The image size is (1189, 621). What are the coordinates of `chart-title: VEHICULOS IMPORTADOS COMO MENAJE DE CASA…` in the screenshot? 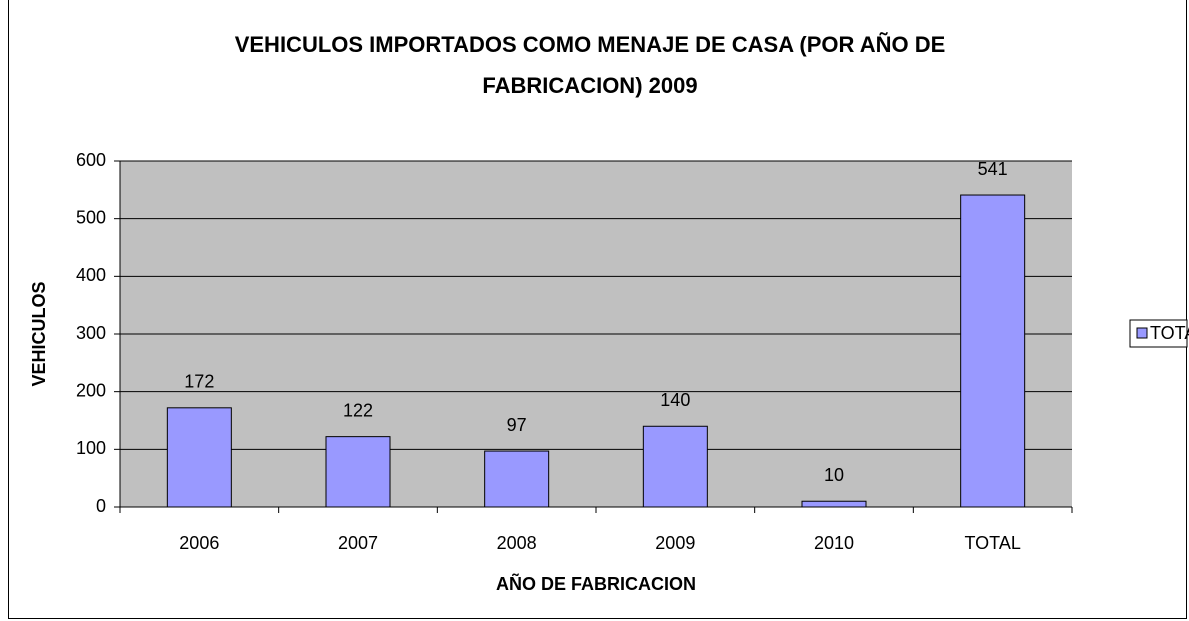 It's located at (590, 65).